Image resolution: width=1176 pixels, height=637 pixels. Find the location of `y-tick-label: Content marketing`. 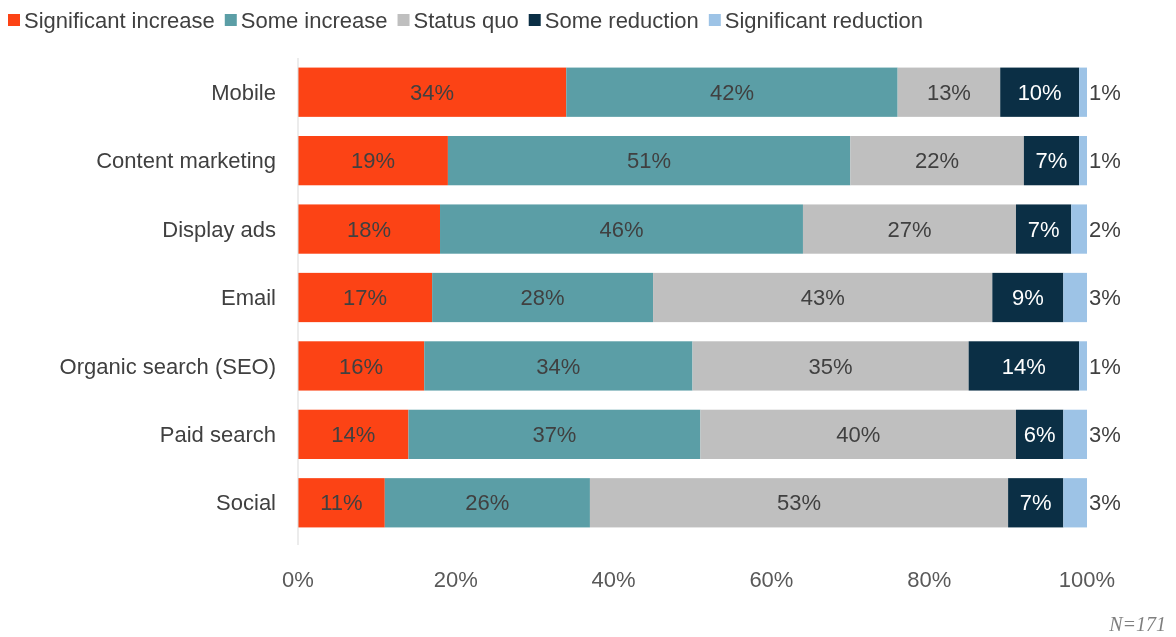

y-tick-label: Content marketing is located at coordinates (186, 161).